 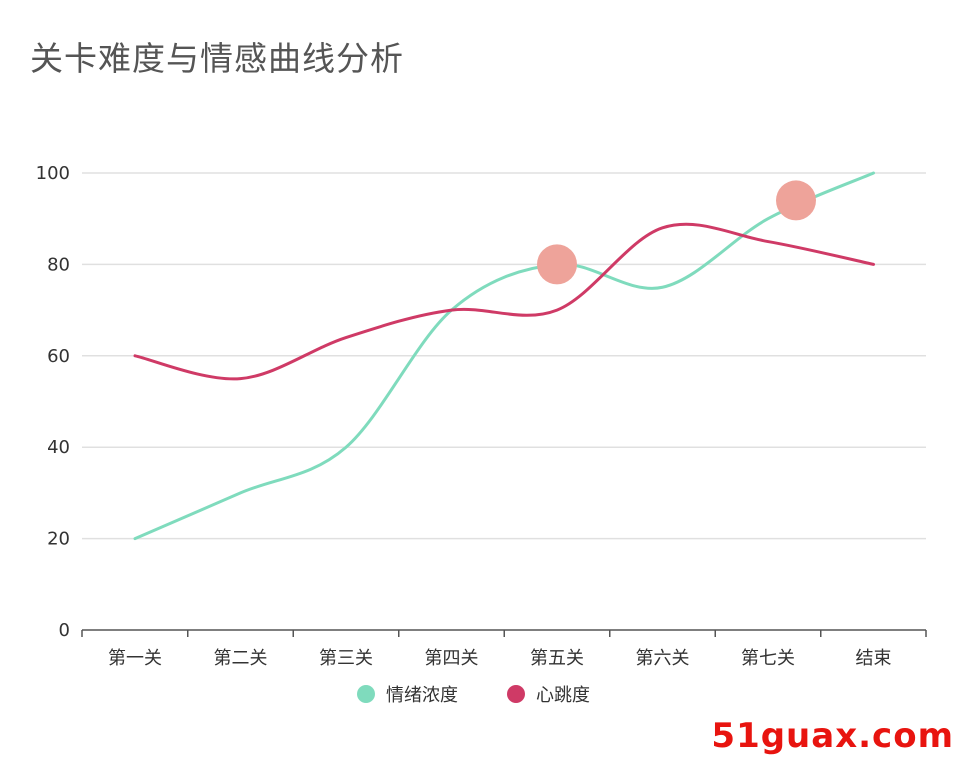 I want to click on x-tick-label: 第三关, so click(x=346, y=658).